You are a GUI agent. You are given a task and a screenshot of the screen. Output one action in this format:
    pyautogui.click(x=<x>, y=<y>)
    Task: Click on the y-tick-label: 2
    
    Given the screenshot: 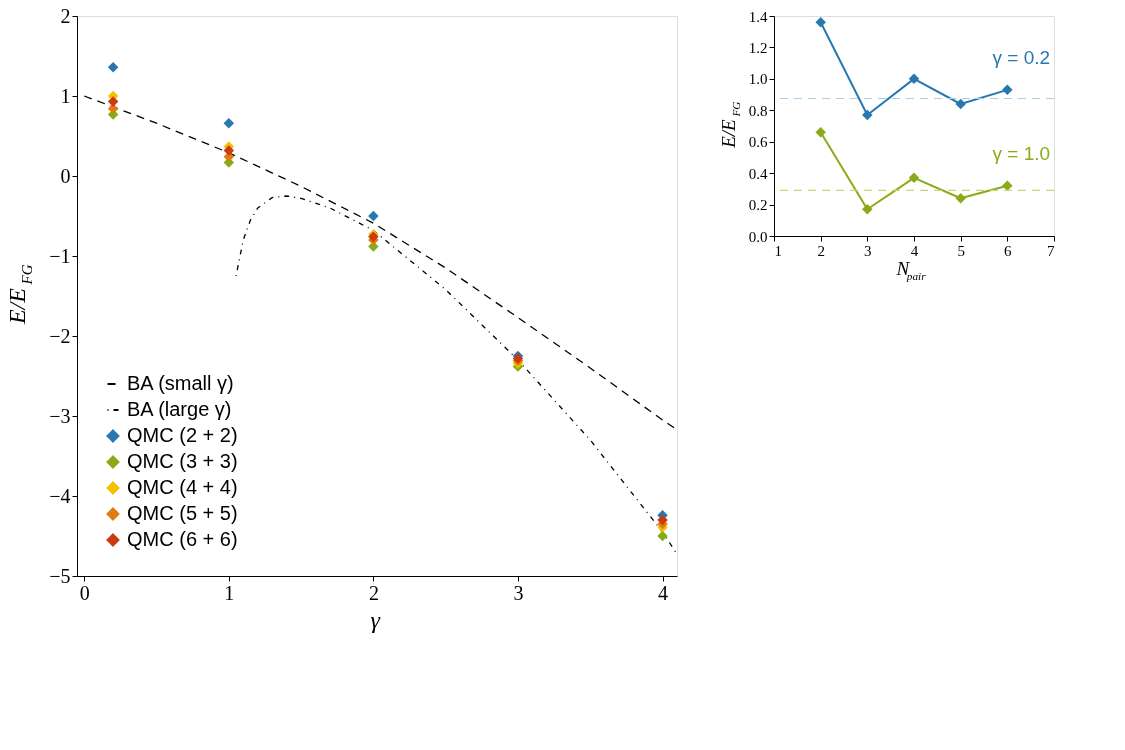 What is the action you would take?
    pyautogui.click(x=65, y=15)
    